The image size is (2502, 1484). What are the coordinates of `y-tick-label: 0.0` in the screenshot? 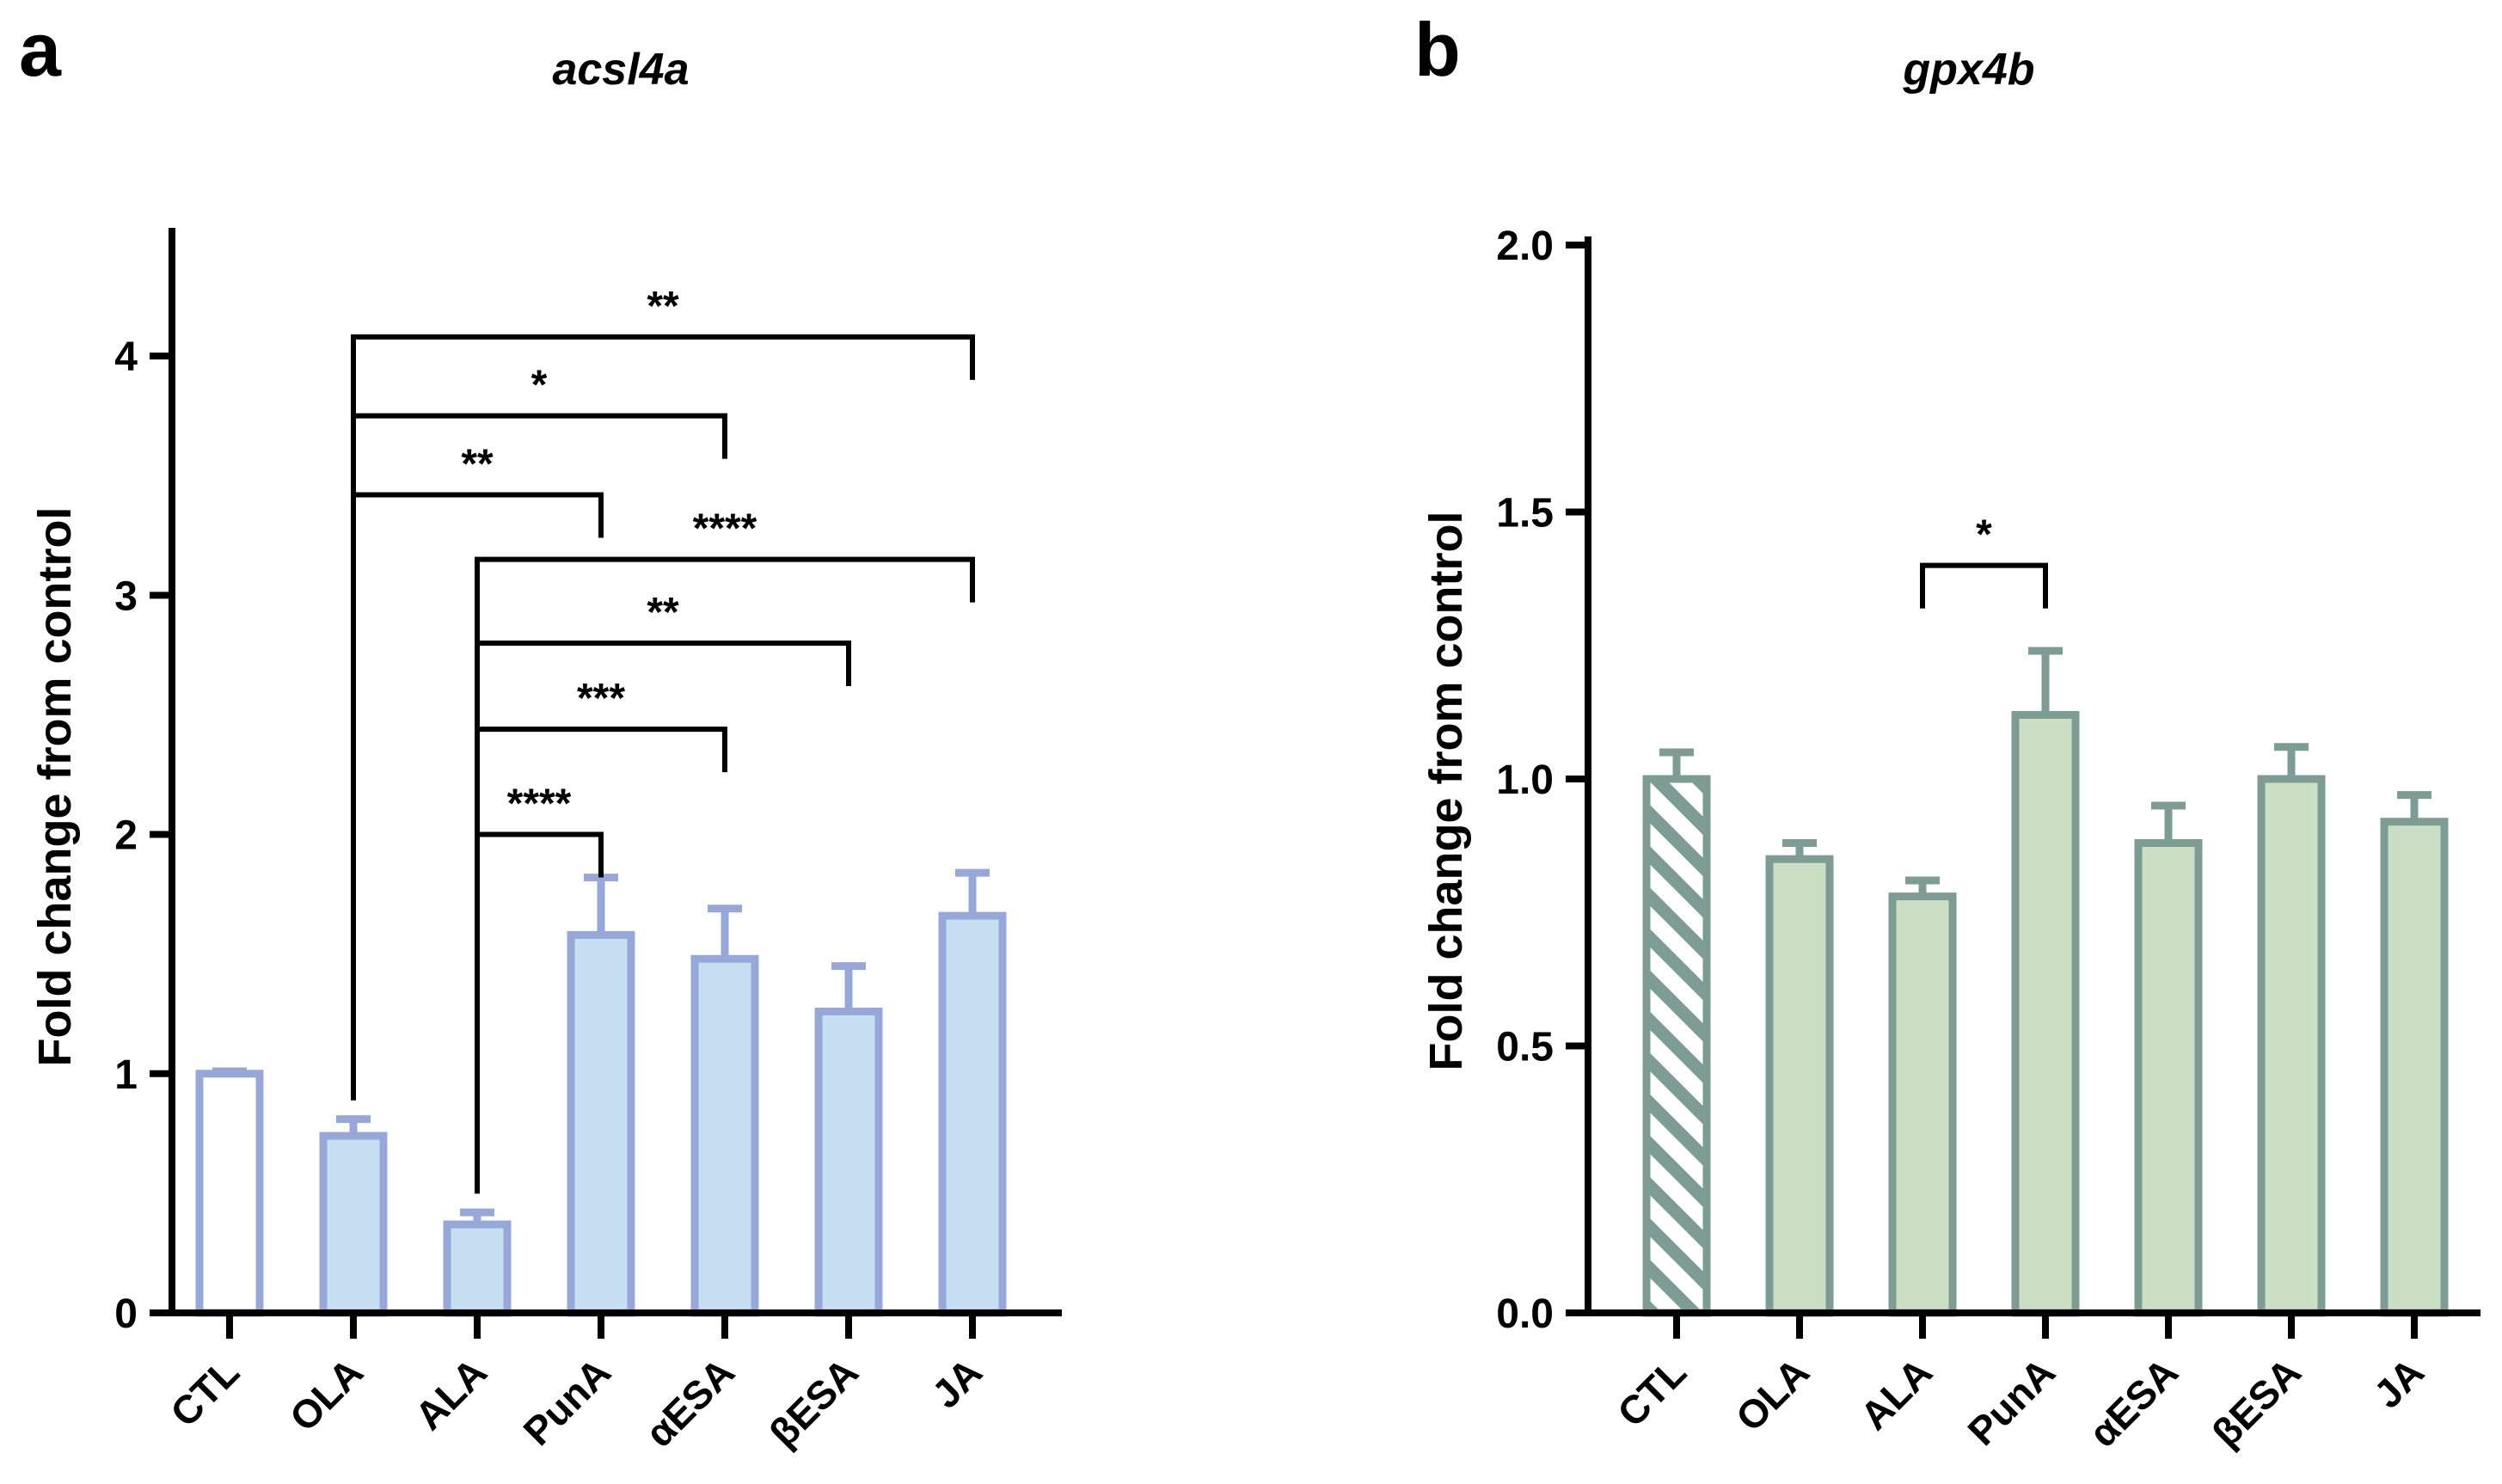 It's located at (1525, 1314).